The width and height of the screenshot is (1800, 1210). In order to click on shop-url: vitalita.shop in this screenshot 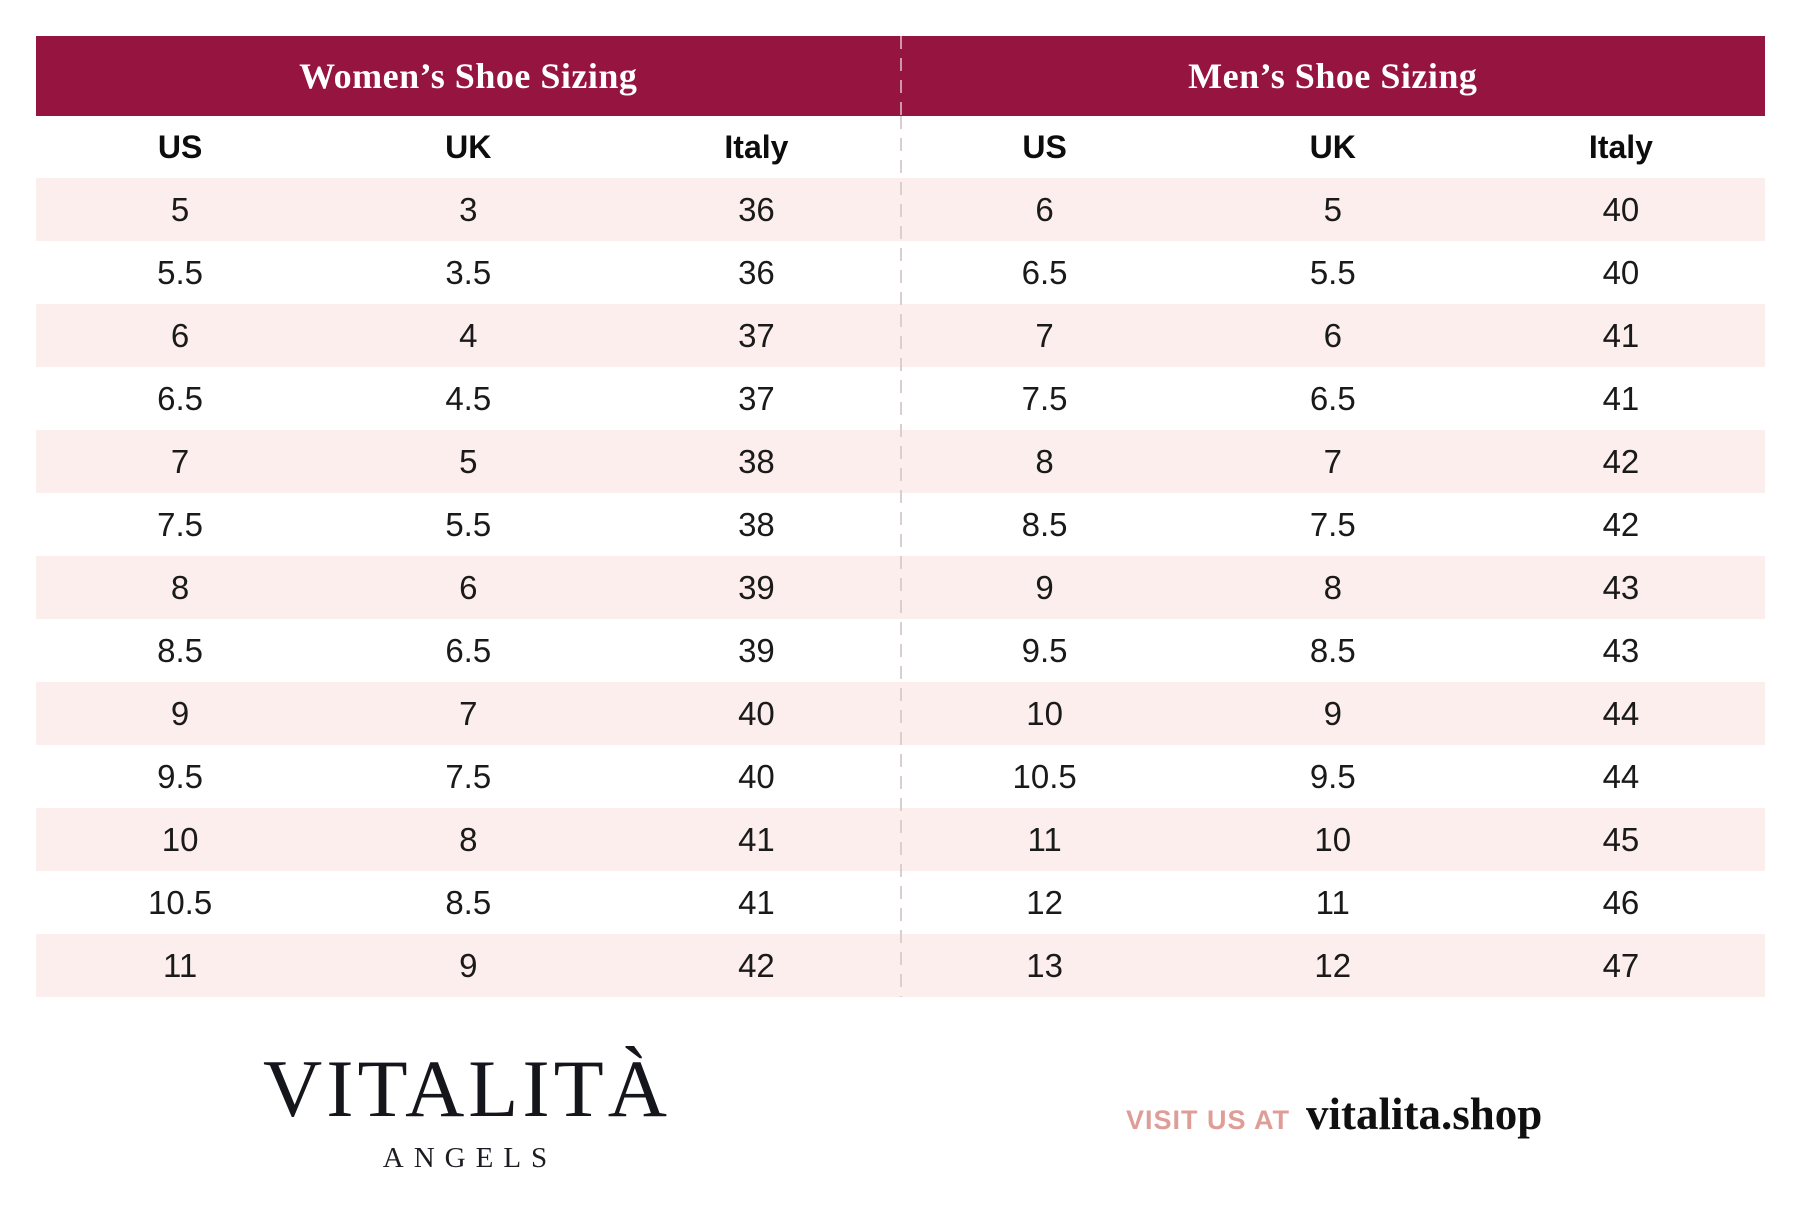, I will do `click(1424, 1114)`.